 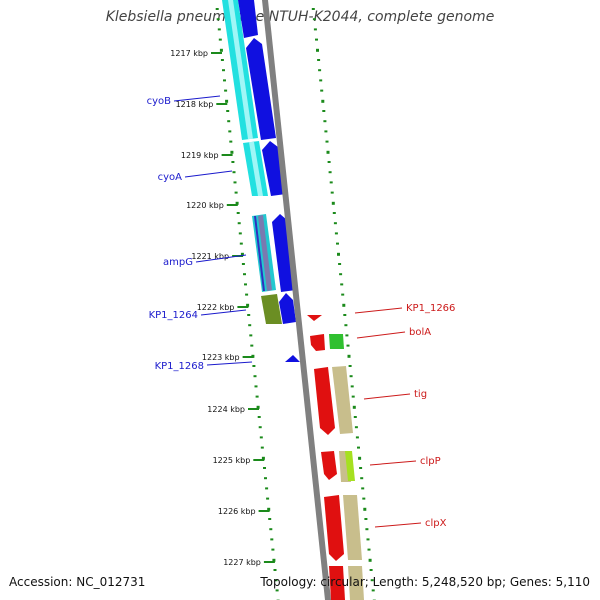 I want to click on gene-feature-ampG, so click(x=284, y=253).